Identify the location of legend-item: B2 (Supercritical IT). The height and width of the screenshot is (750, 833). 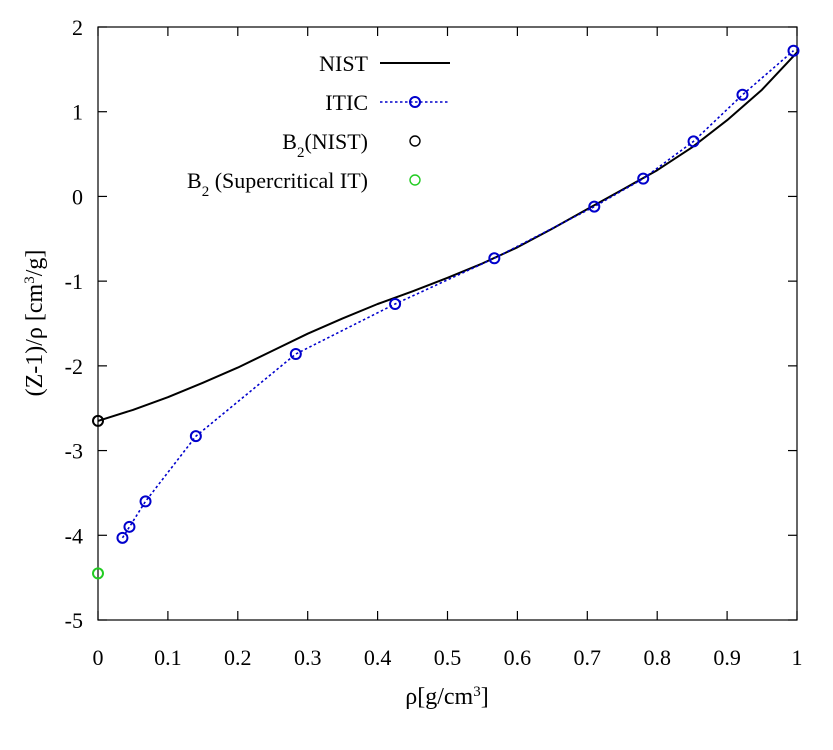
(304, 184).